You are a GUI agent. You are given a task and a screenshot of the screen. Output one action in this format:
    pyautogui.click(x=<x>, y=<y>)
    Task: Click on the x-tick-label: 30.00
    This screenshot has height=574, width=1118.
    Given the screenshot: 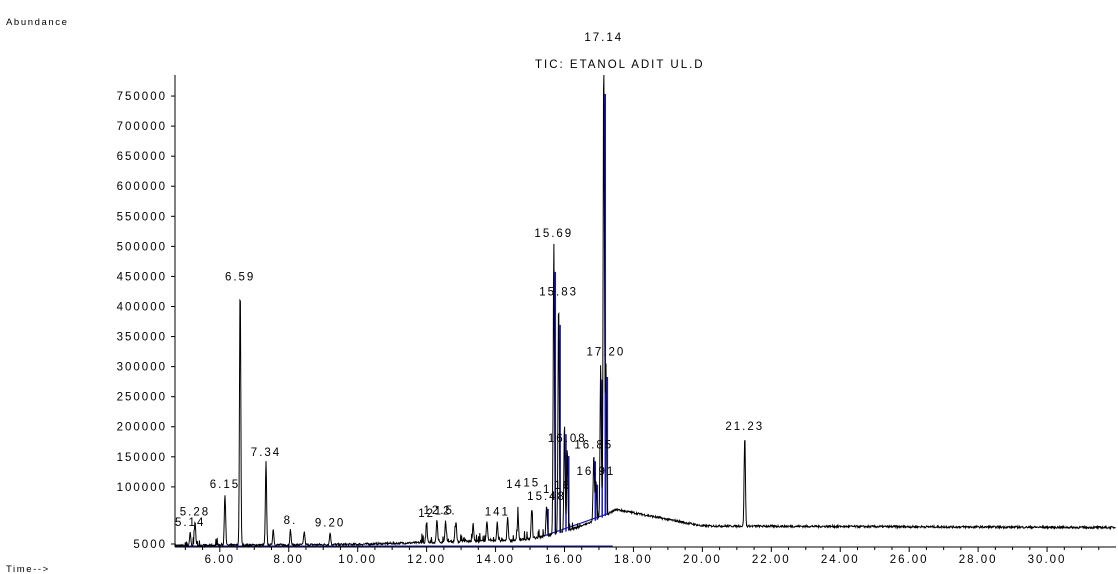 What is the action you would take?
    pyautogui.click(x=1047, y=560)
    